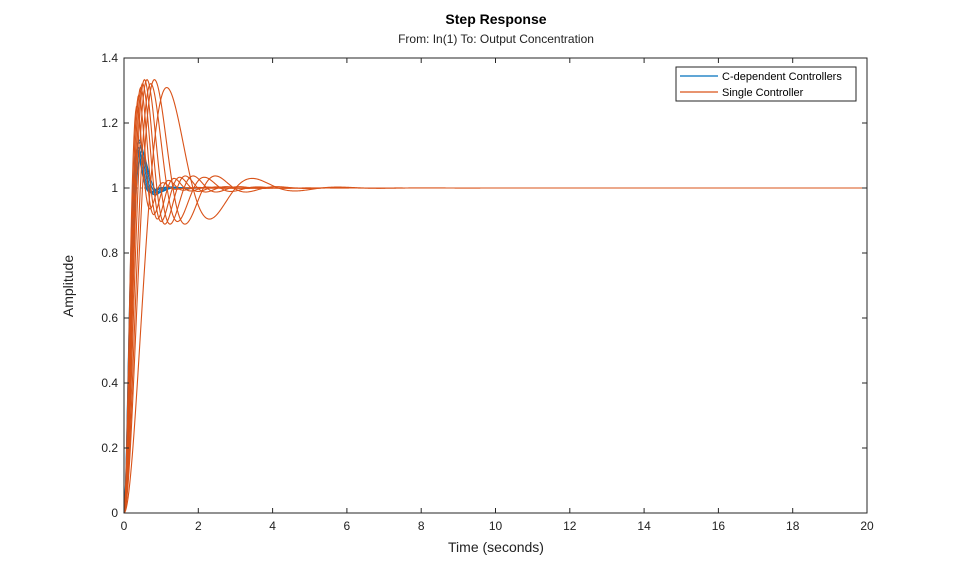 This screenshot has width=959, height=577. I want to click on y-tick-label: 0.2, so click(109, 448).